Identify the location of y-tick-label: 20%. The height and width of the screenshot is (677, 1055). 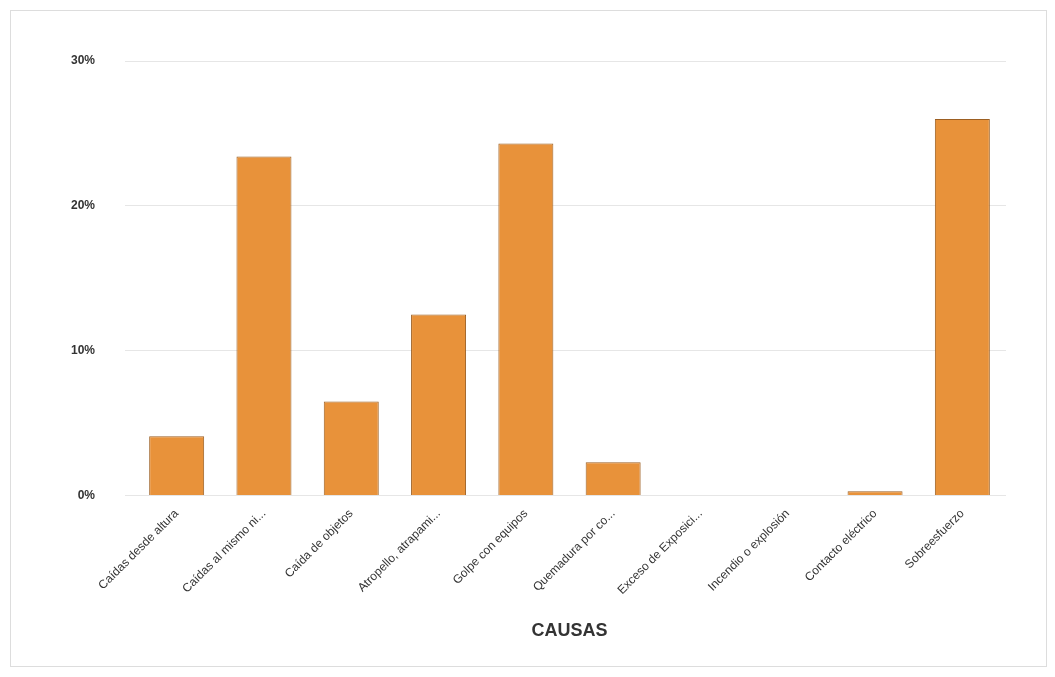
(83, 205).